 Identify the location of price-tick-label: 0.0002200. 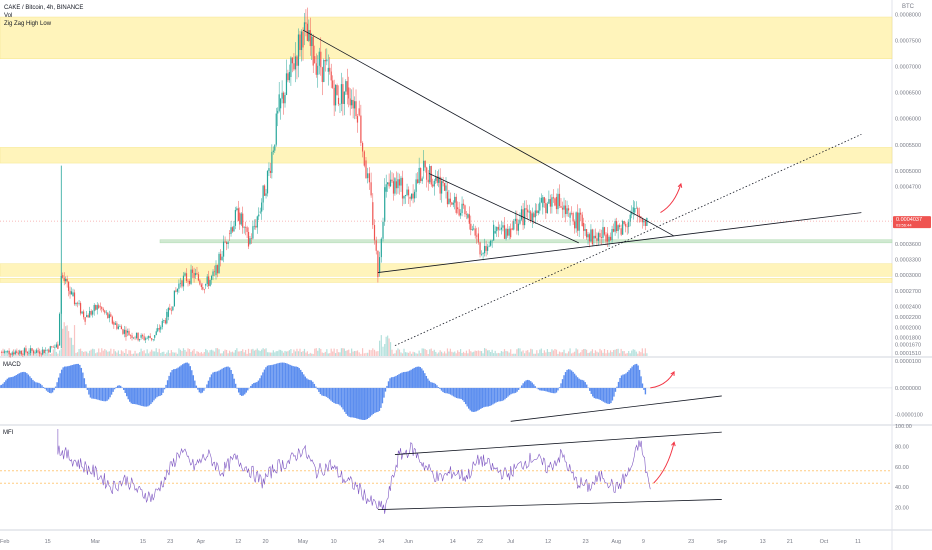
(908, 318).